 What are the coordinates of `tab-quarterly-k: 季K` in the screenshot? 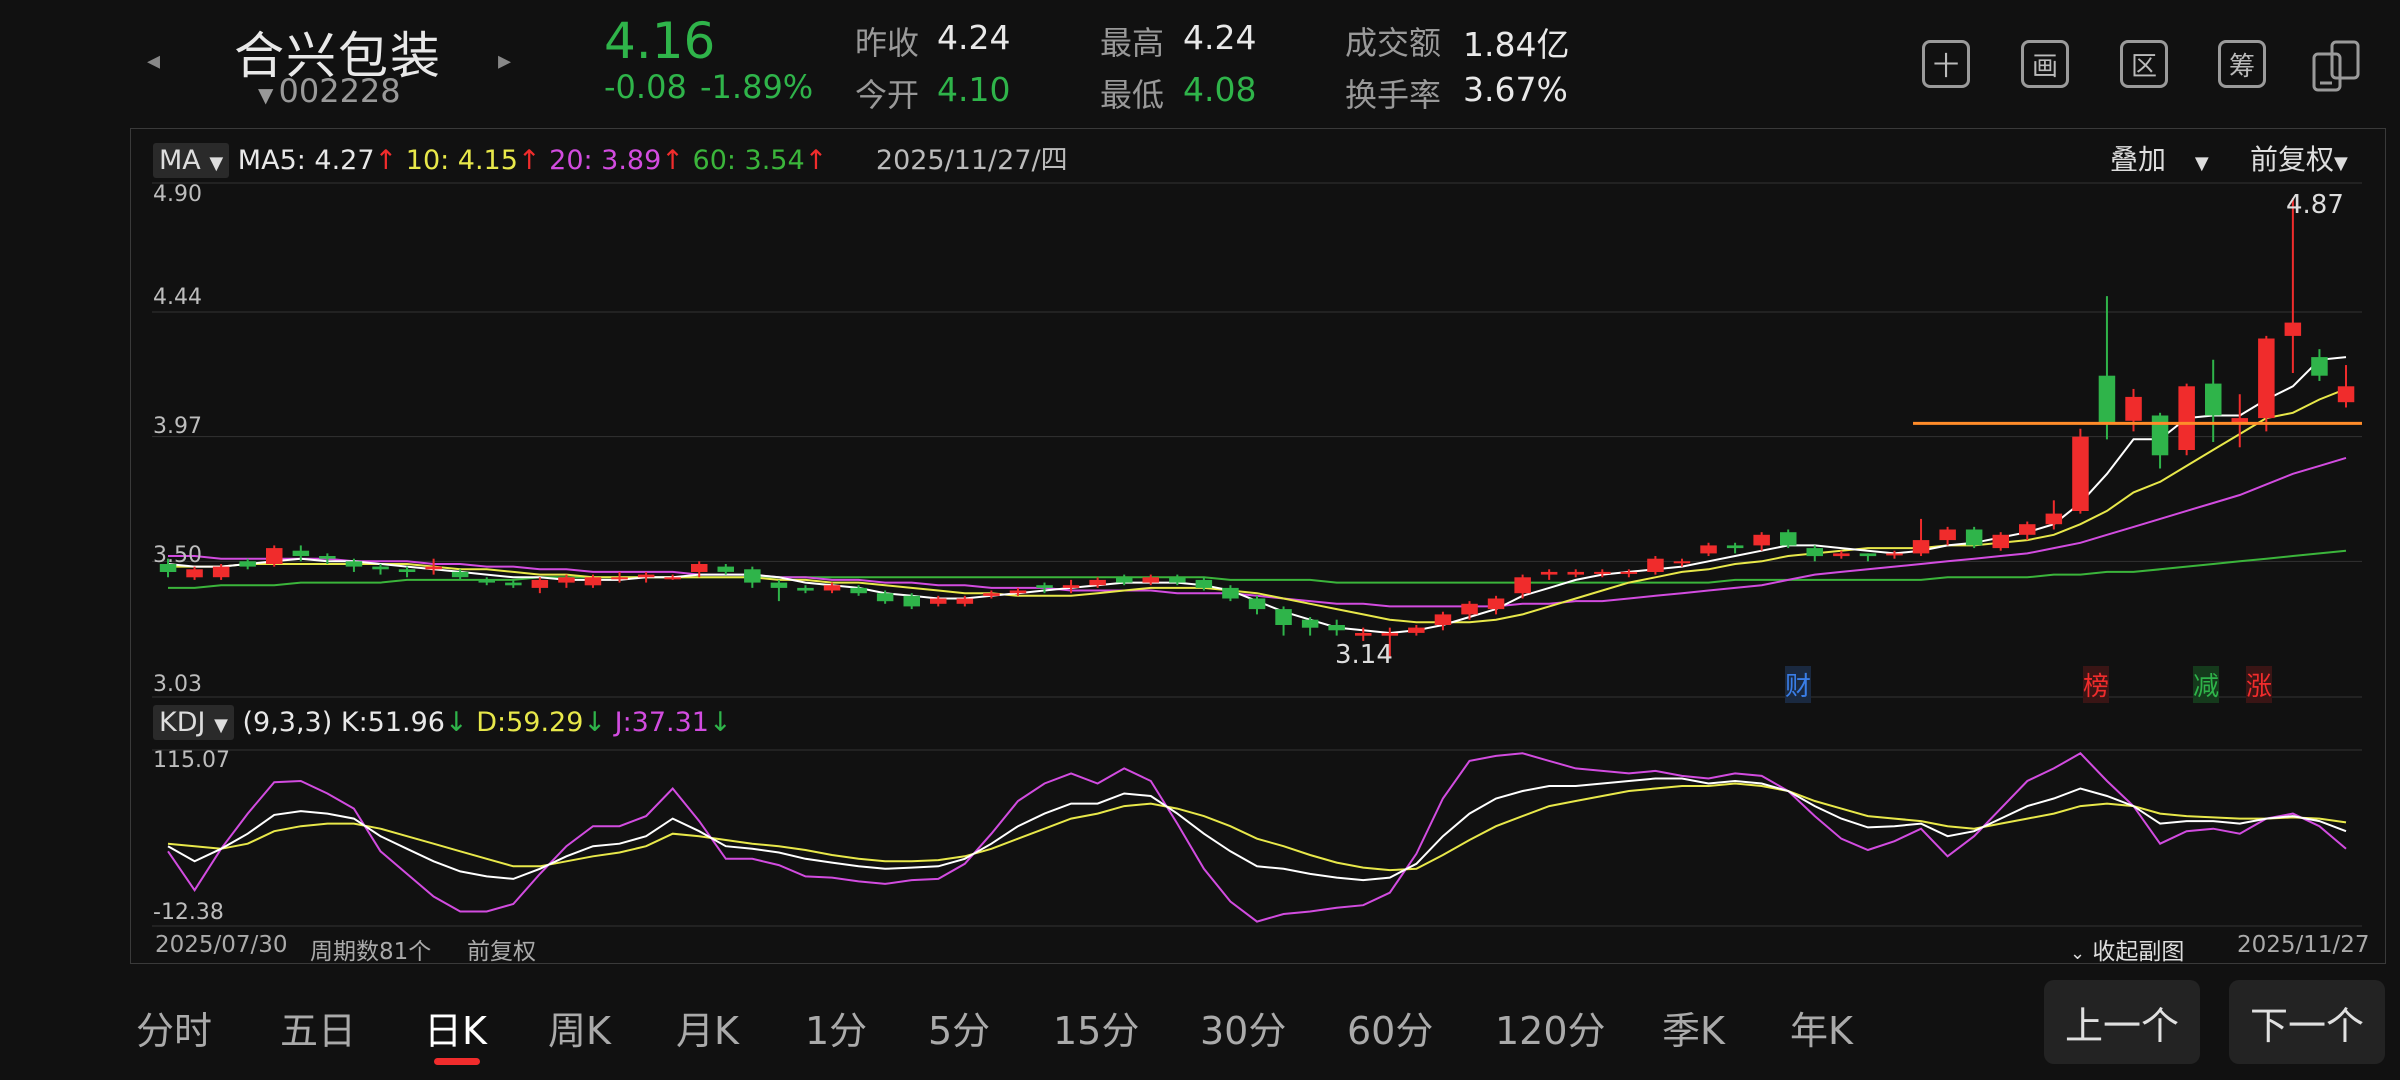 It's located at (1693, 1031).